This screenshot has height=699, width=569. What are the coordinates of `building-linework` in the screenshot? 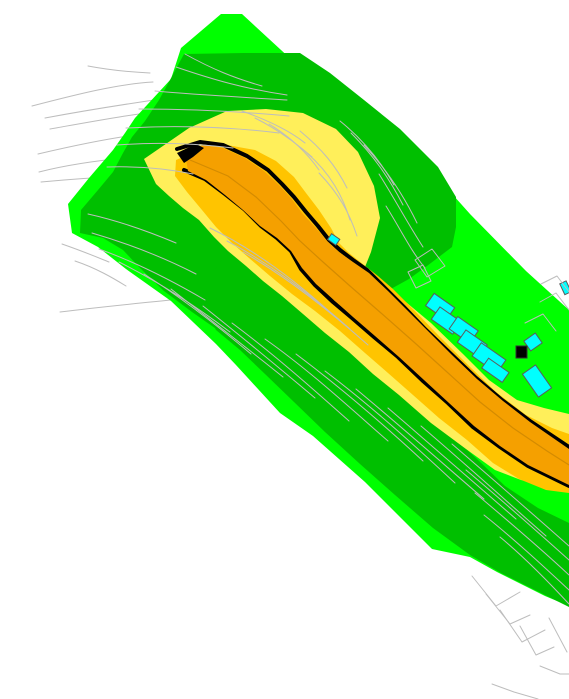 It's located at (488, 290).